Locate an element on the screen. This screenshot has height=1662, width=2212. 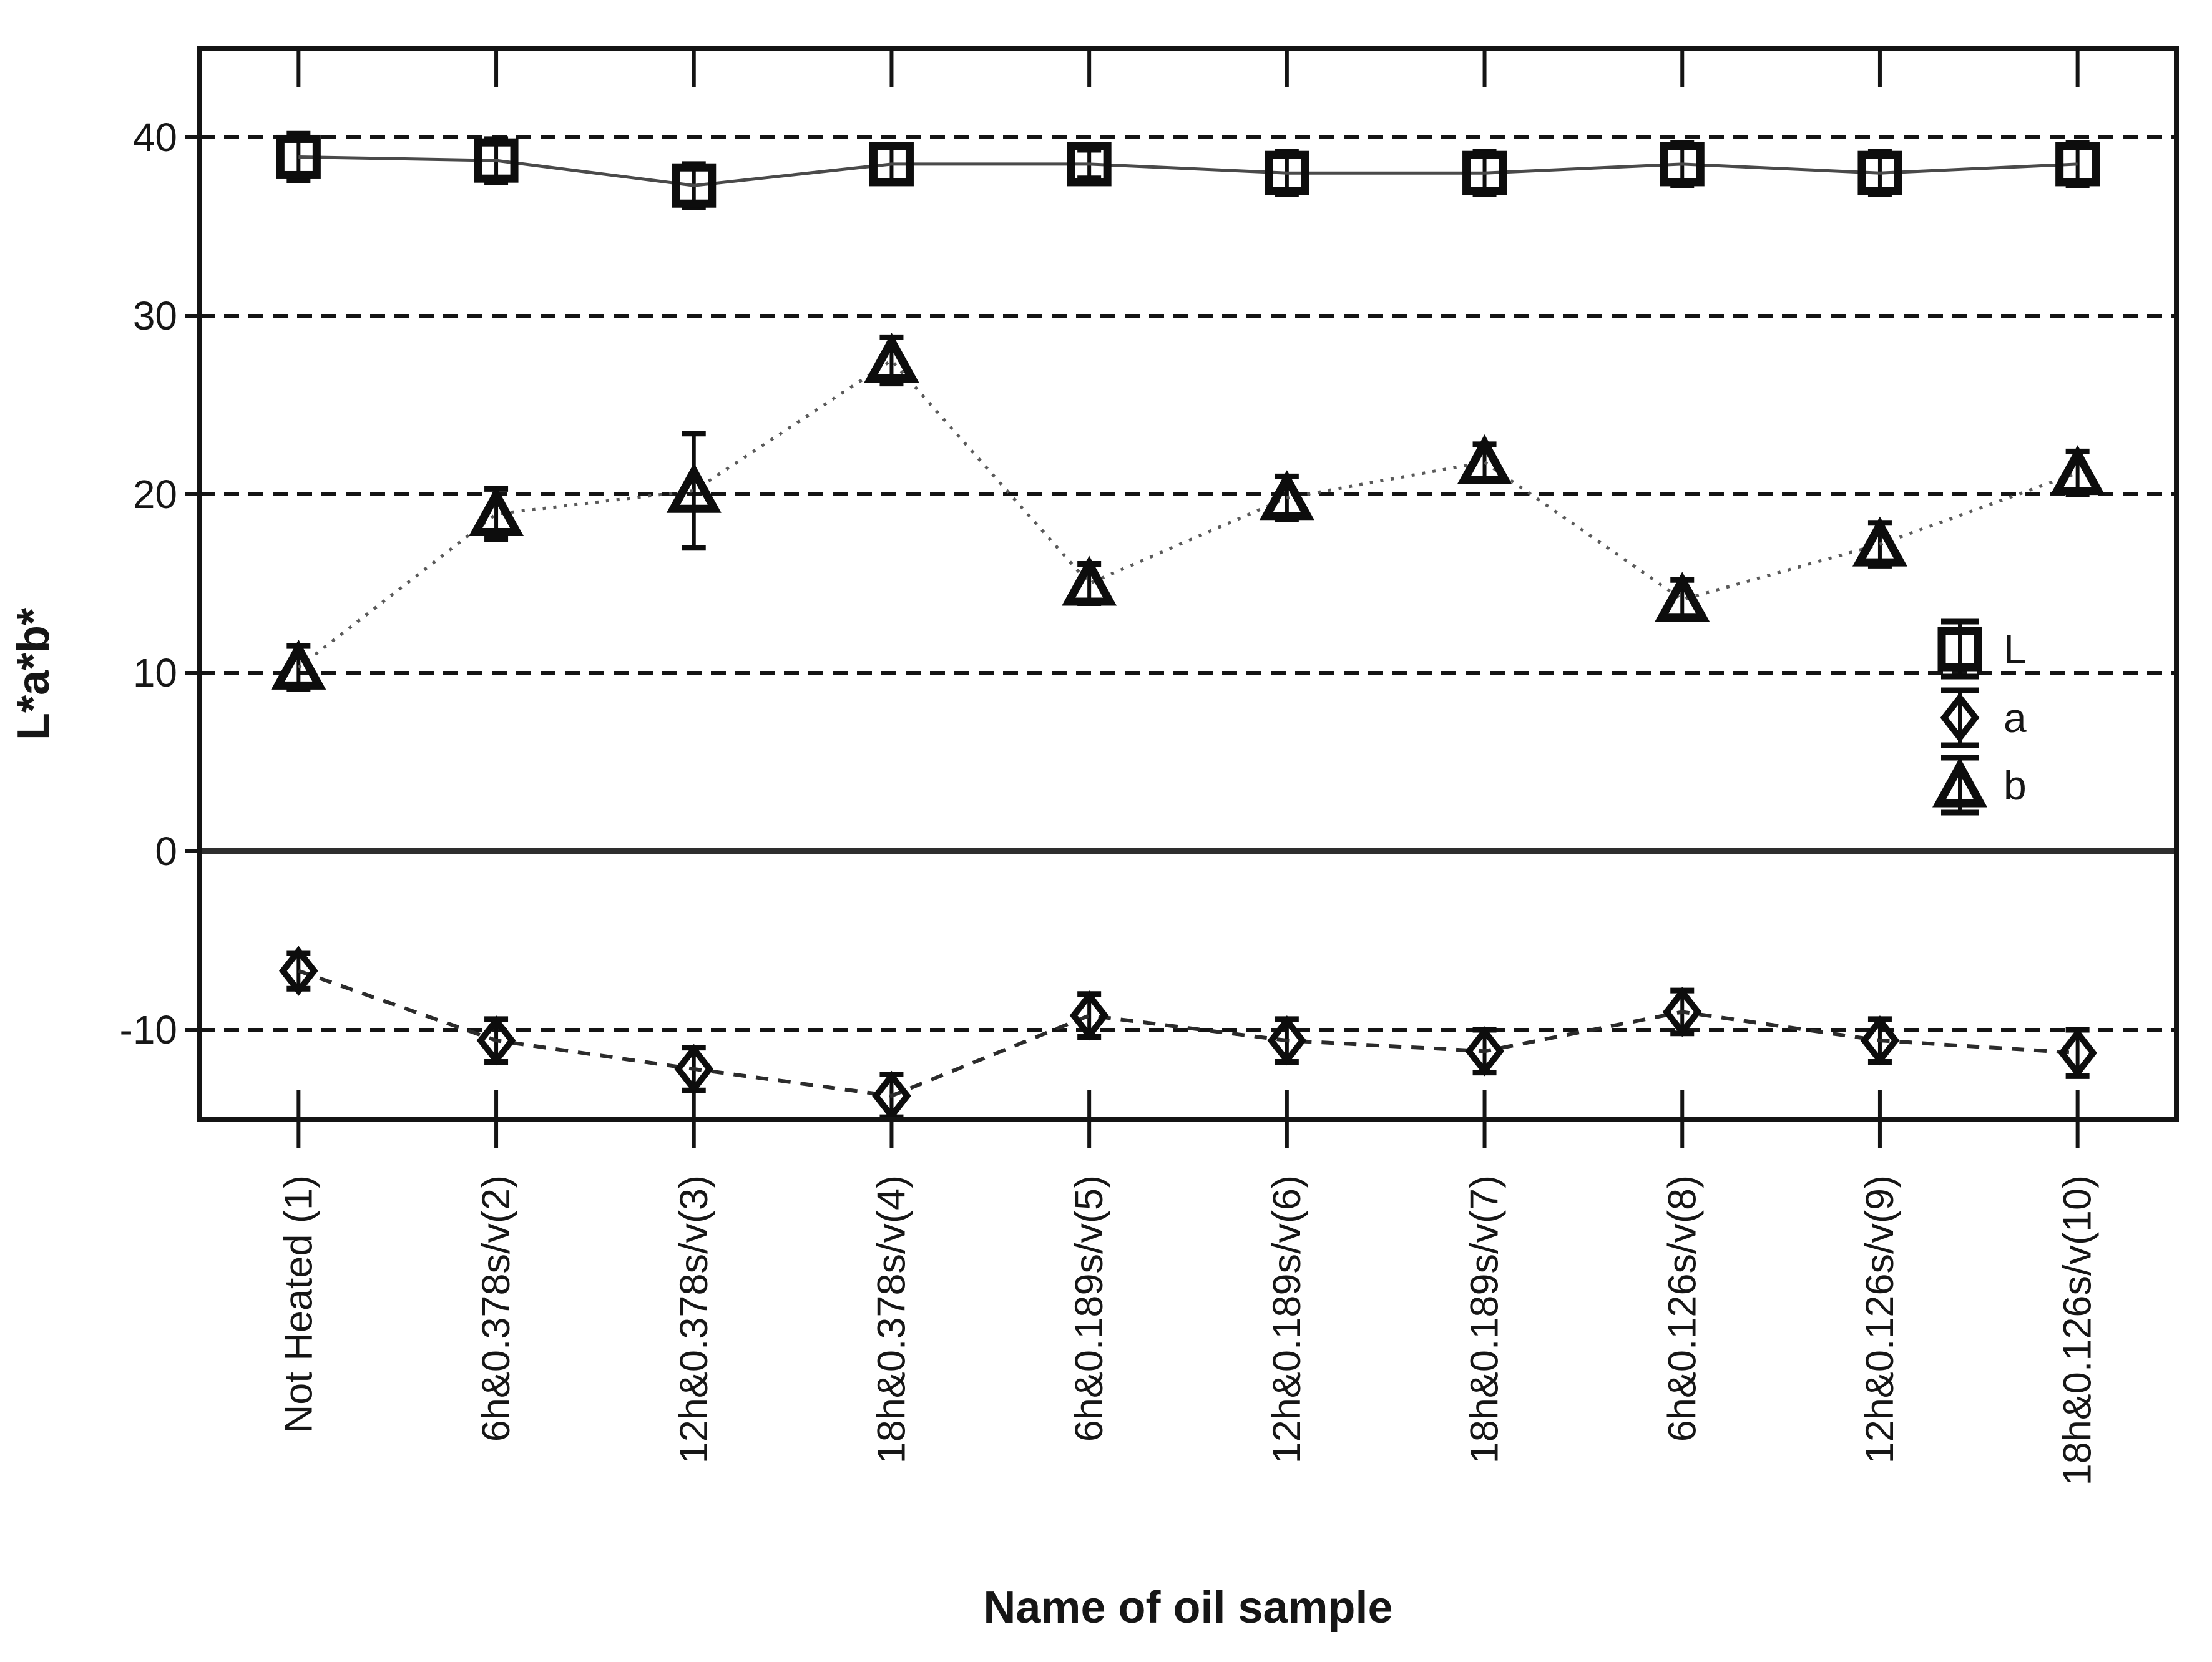
series-L-line is located at coordinates (1188, 171).